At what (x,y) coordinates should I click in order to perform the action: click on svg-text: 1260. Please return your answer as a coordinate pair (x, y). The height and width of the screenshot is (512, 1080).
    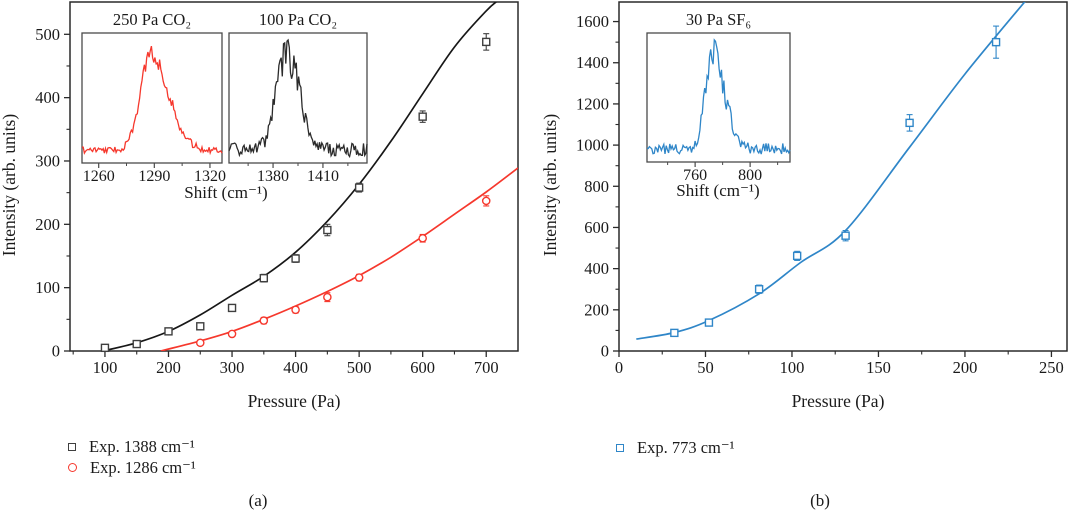
    Looking at the image, I should click on (99, 176).